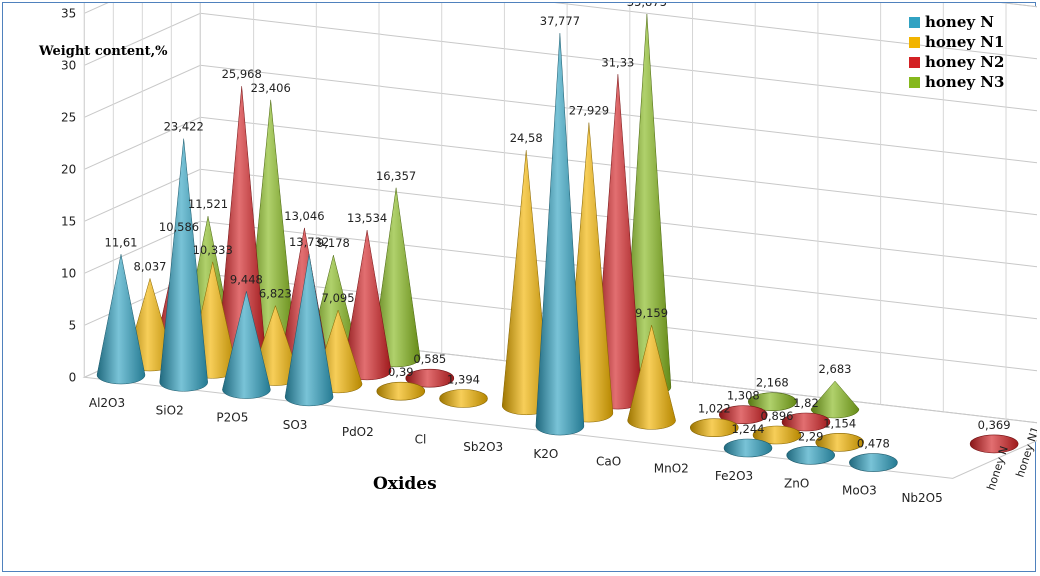 The height and width of the screenshot is (576, 1040). I want to click on y-tick-label: 5, so click(73, 325).